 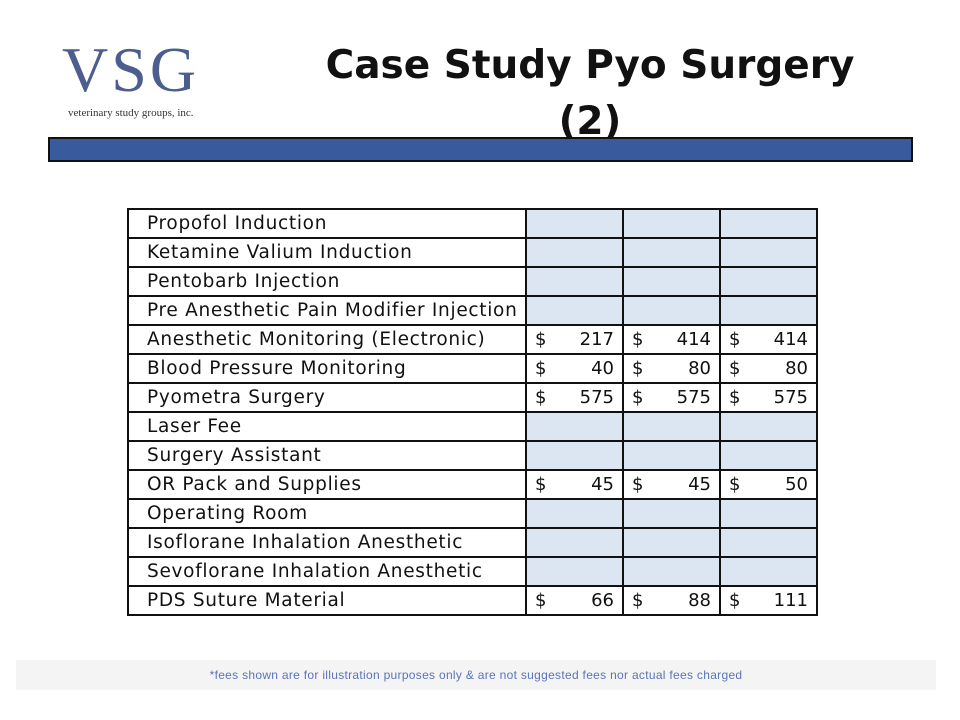 What do you see at coordinates (671, 484) in the screenshot?
I see `price-cell: $45` at bounding box center [671, 484].